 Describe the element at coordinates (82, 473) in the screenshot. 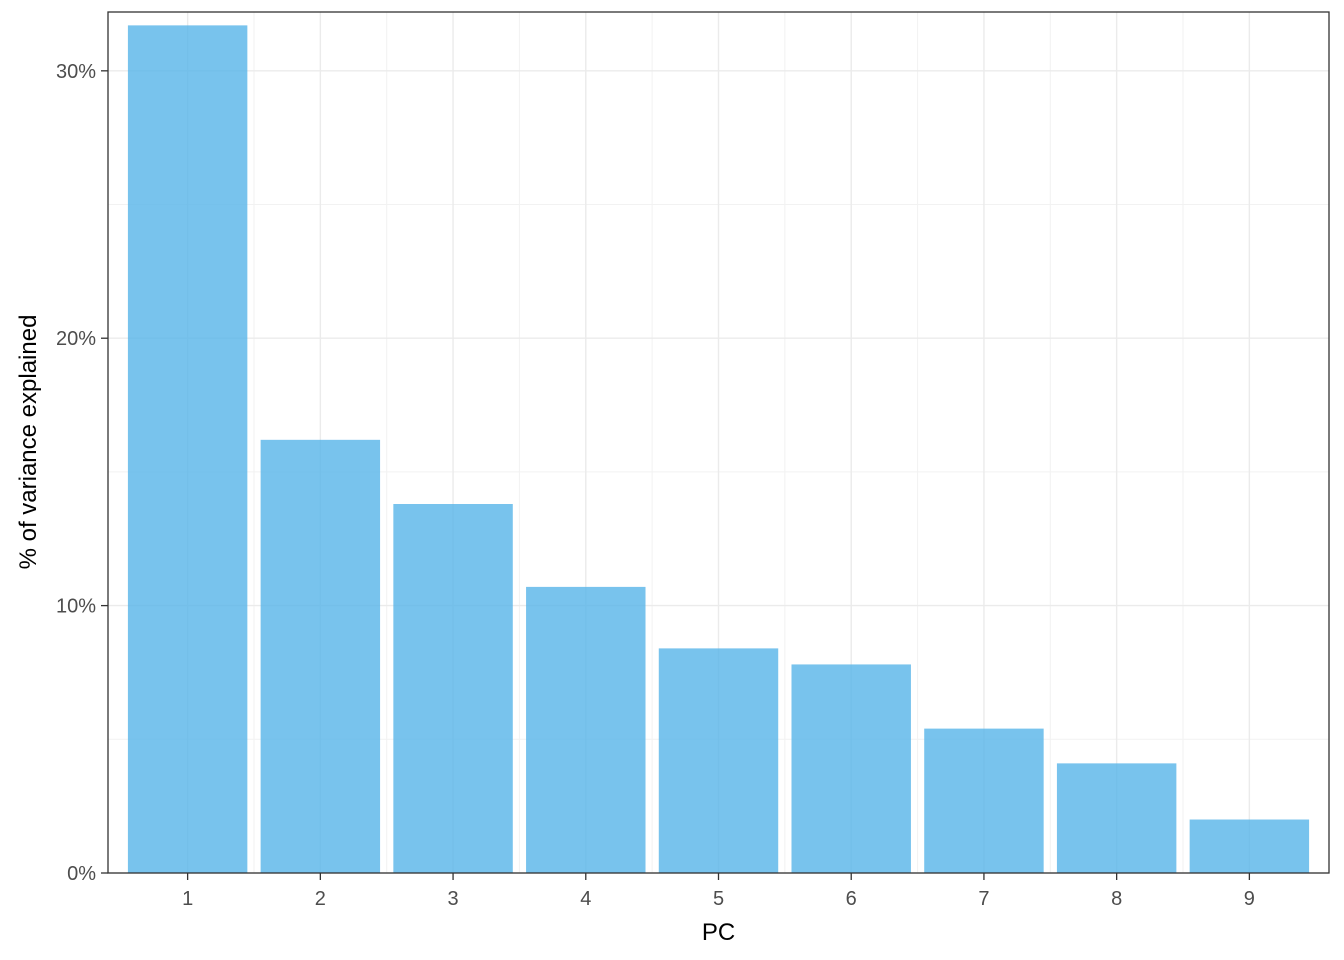

I see `y-axis: 0% 10% 20% 30%` at that location.